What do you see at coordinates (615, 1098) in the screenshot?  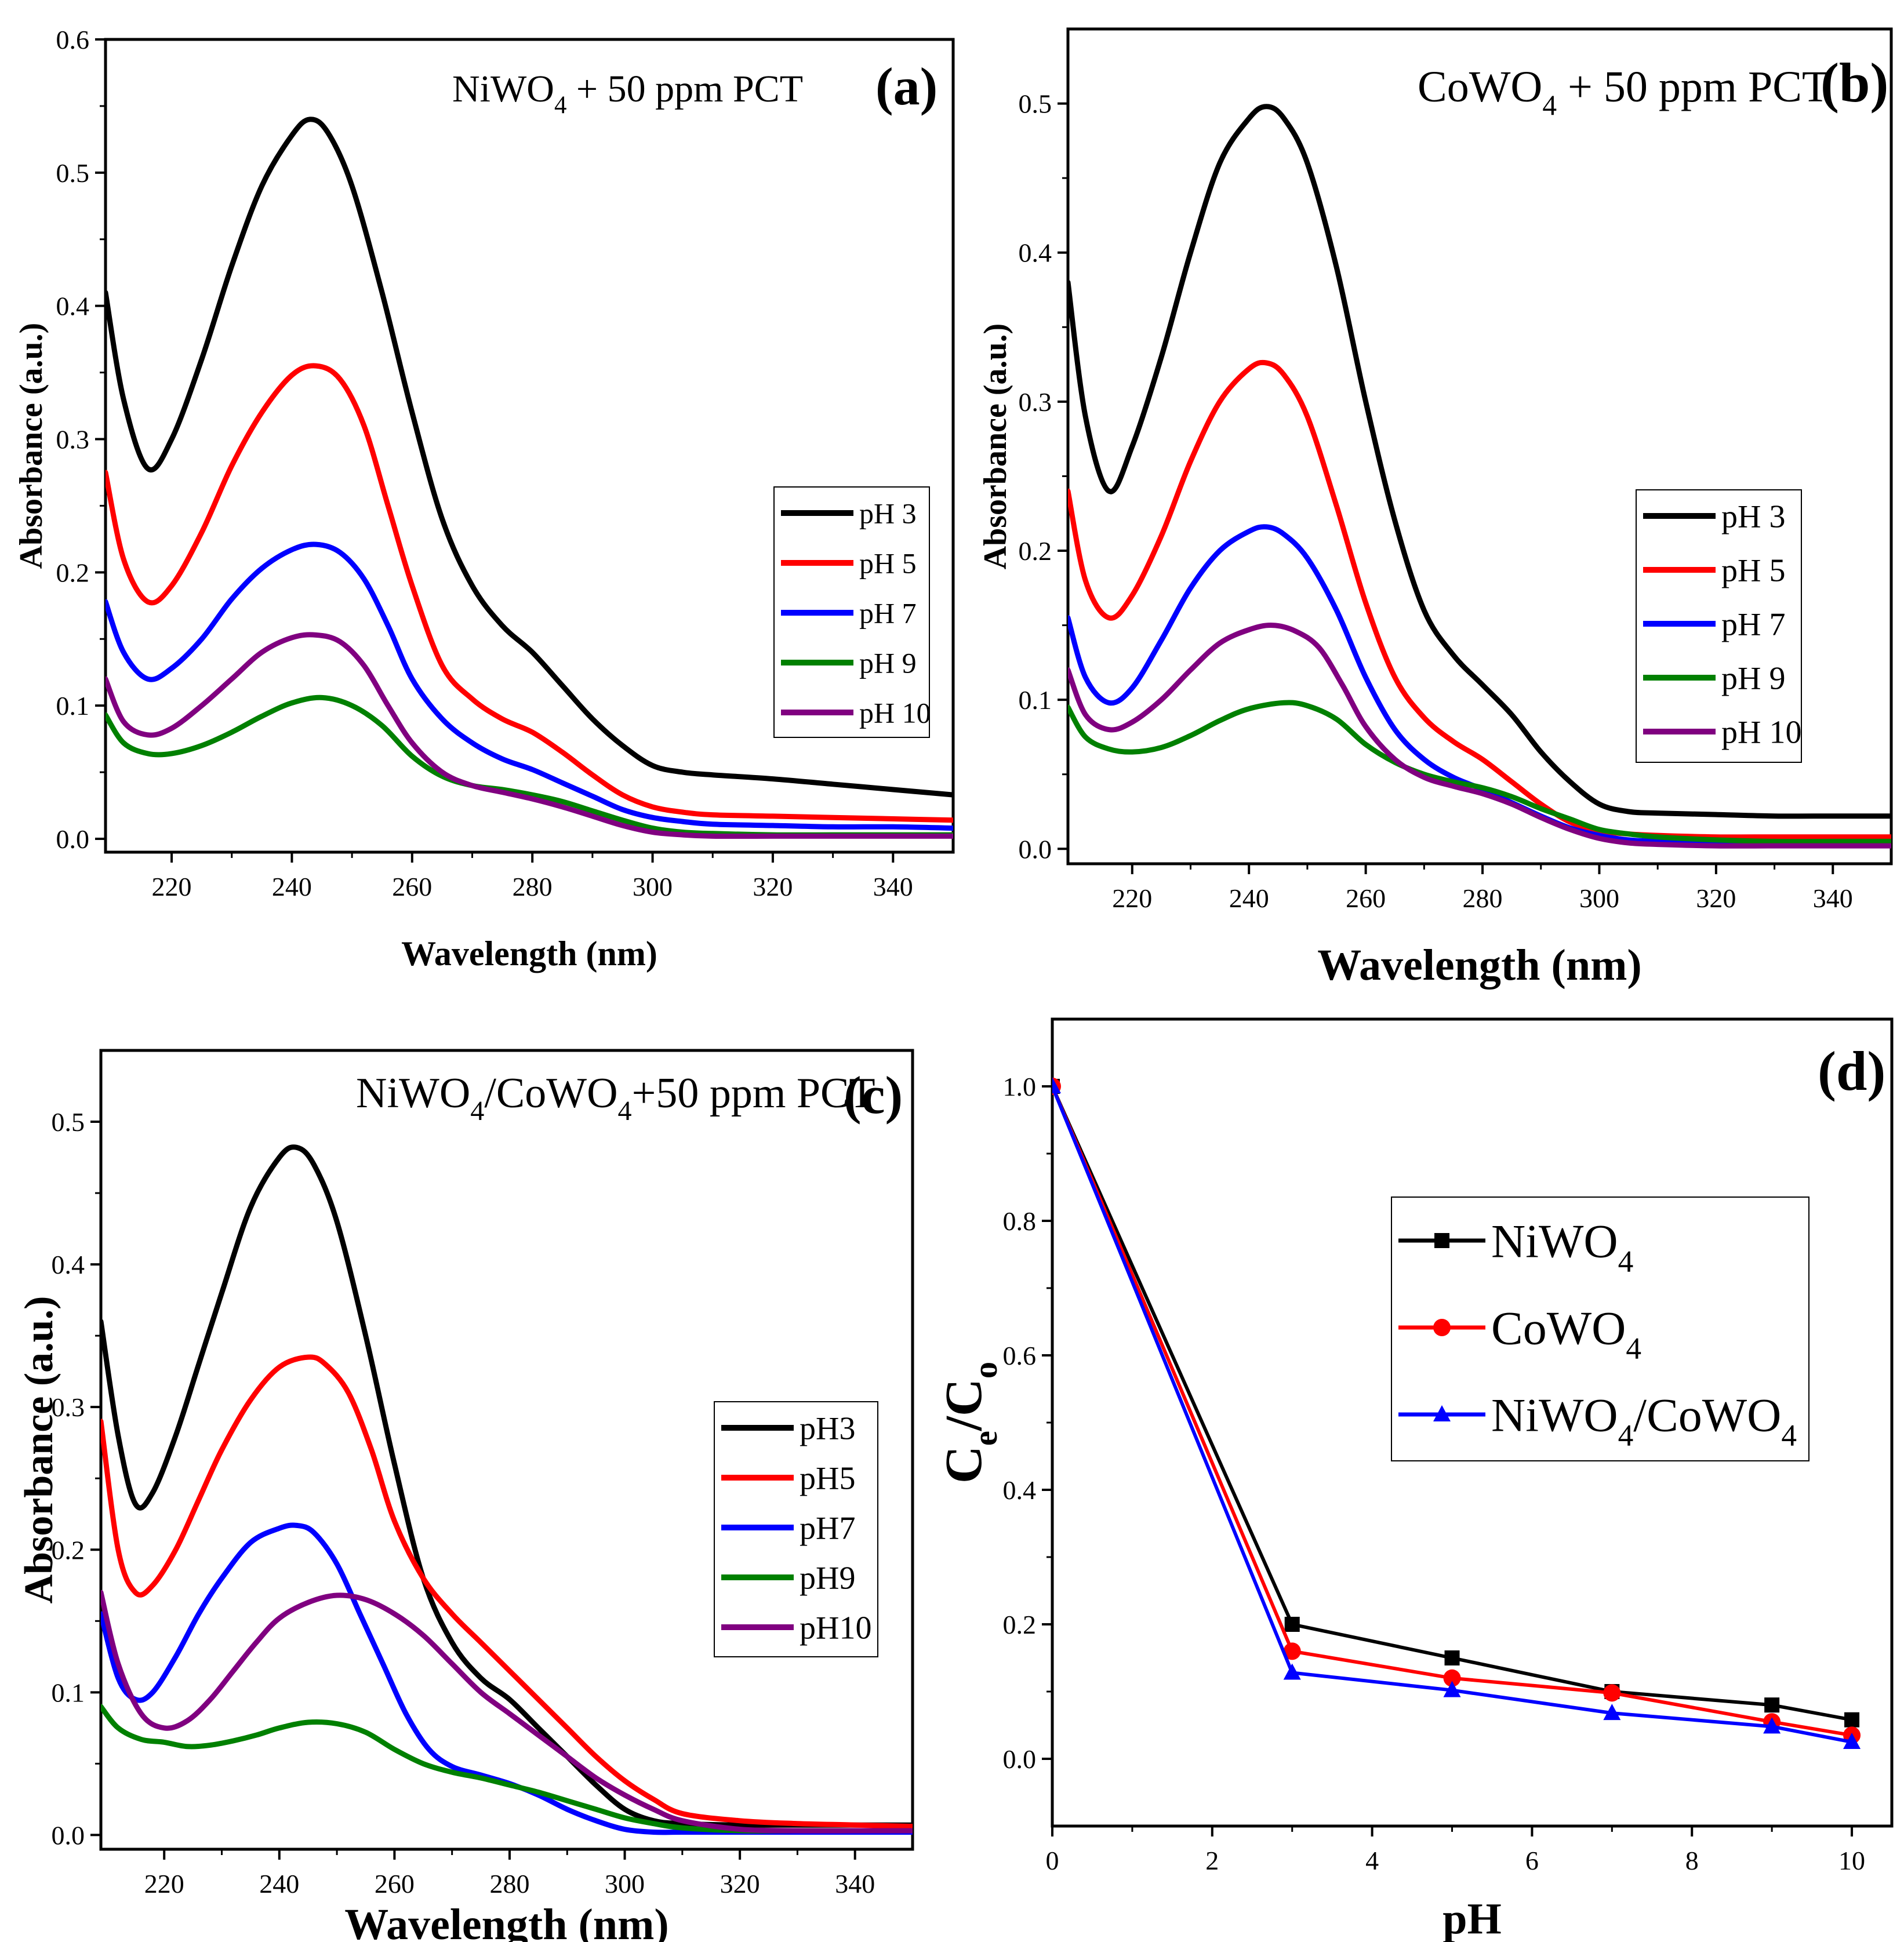 I see `plot-title: NiWO4/CoWO4+50 ppm PCT` at bounding box center [615, 1098].